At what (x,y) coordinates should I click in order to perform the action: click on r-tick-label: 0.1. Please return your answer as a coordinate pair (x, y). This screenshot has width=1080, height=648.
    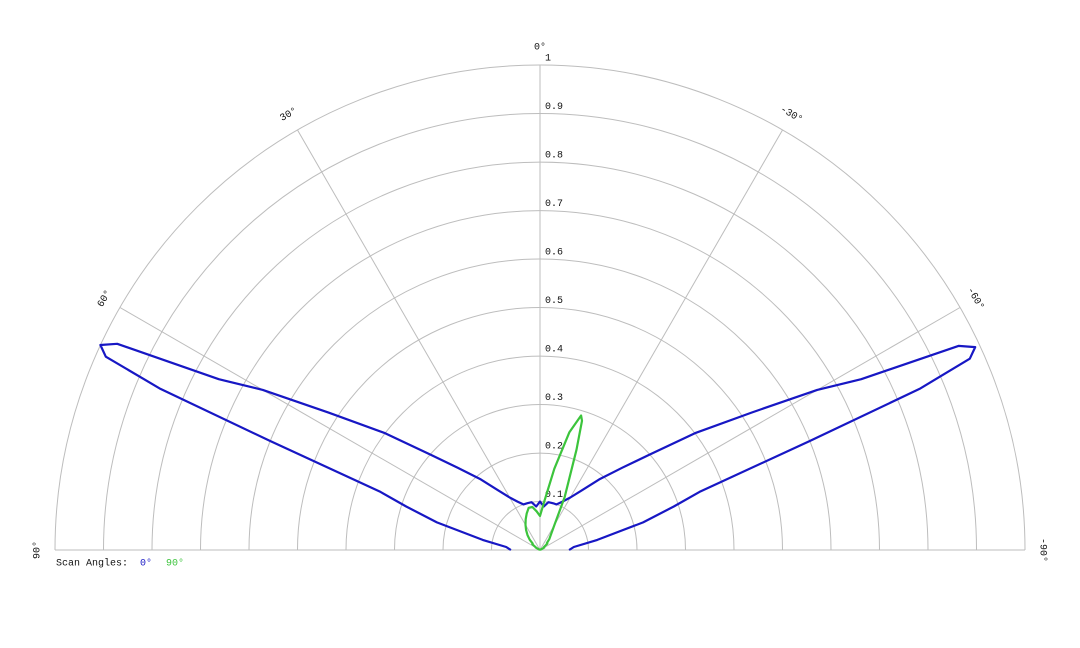
    Looking at the image, I should click on (554, 495).